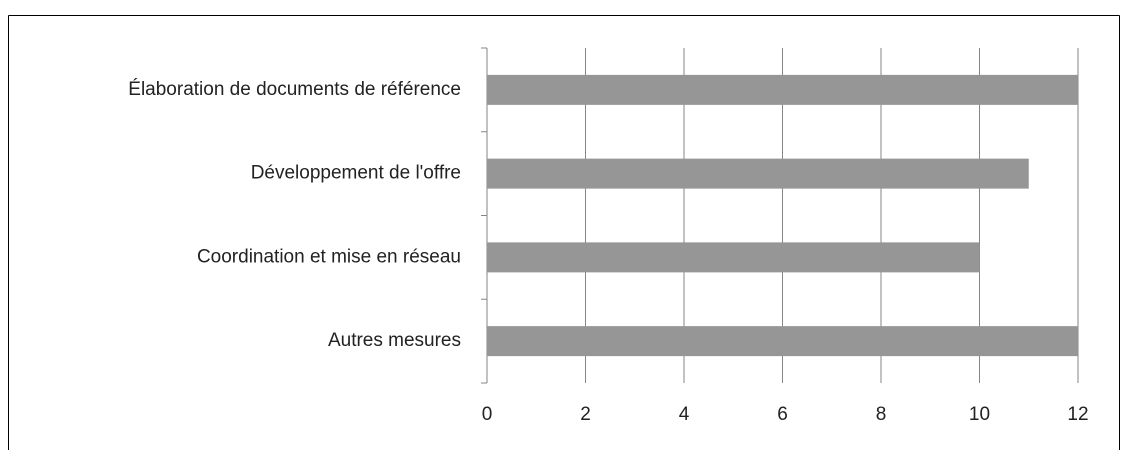  What do you see at coordinates (487, 414) in the screenshot?
I see `x-tick-label: 0` at bounding box center [487, 414].